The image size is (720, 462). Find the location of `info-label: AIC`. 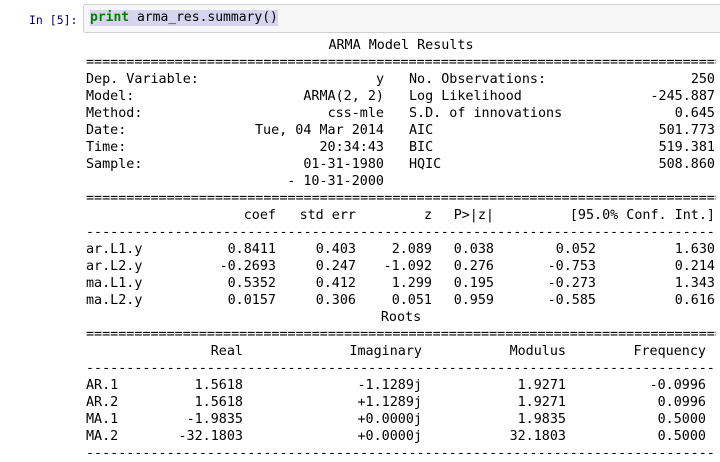

info-label: AIC is located at coordinates (421, 130).